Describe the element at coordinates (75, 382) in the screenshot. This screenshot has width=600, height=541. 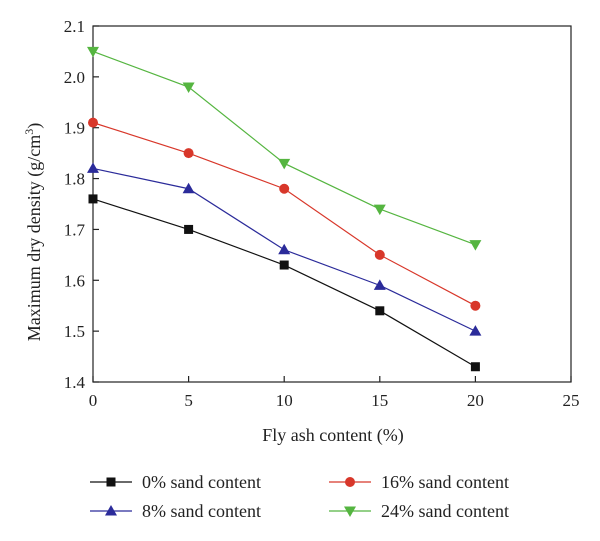
I see `y-tick-label: 1.4` at that location.